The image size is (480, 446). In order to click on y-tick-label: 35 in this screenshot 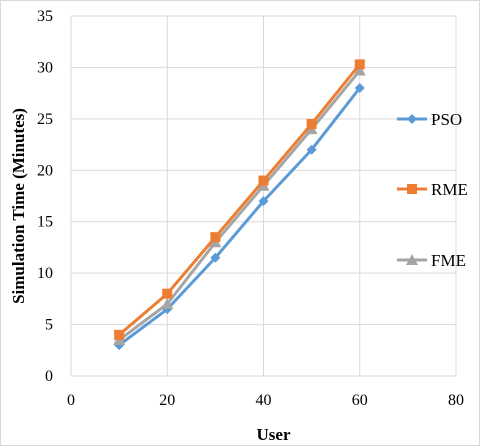, I will do `click(45, 16)`.